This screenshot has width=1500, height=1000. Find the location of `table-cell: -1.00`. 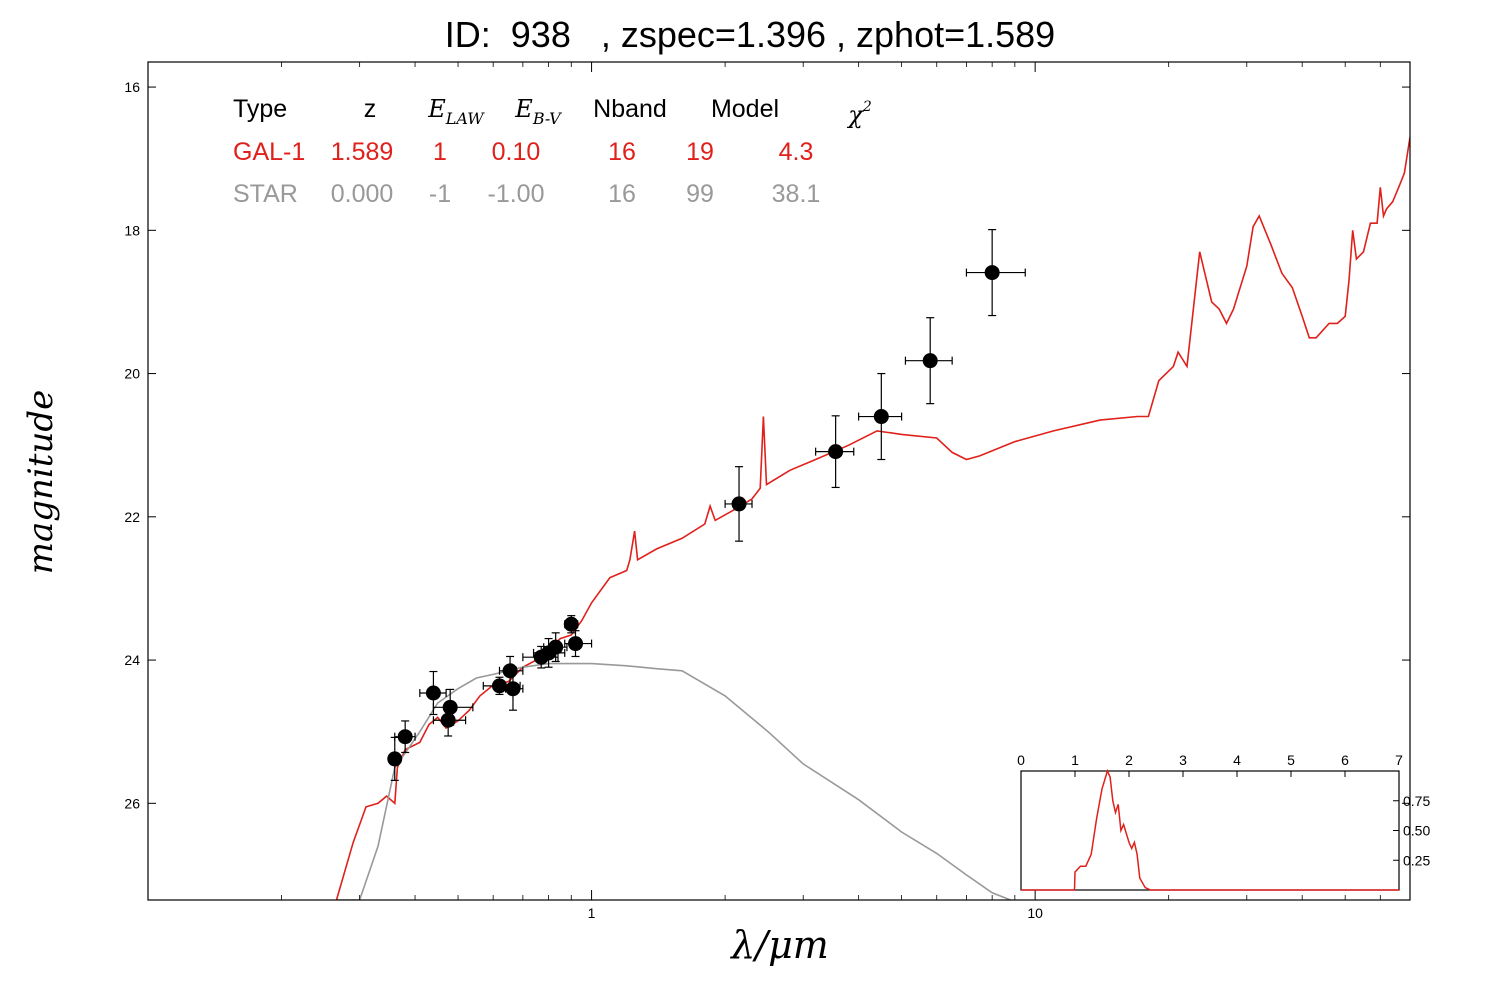

table-cell: -1.00 is located at coordinates (516, 194).